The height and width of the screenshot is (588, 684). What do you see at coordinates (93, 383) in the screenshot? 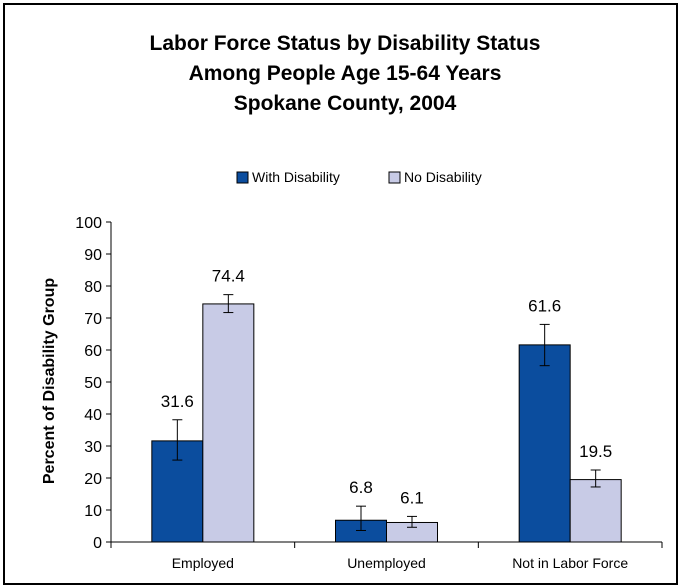
I see `y-tick-label-50: 50` at bounding box center [93, 383].